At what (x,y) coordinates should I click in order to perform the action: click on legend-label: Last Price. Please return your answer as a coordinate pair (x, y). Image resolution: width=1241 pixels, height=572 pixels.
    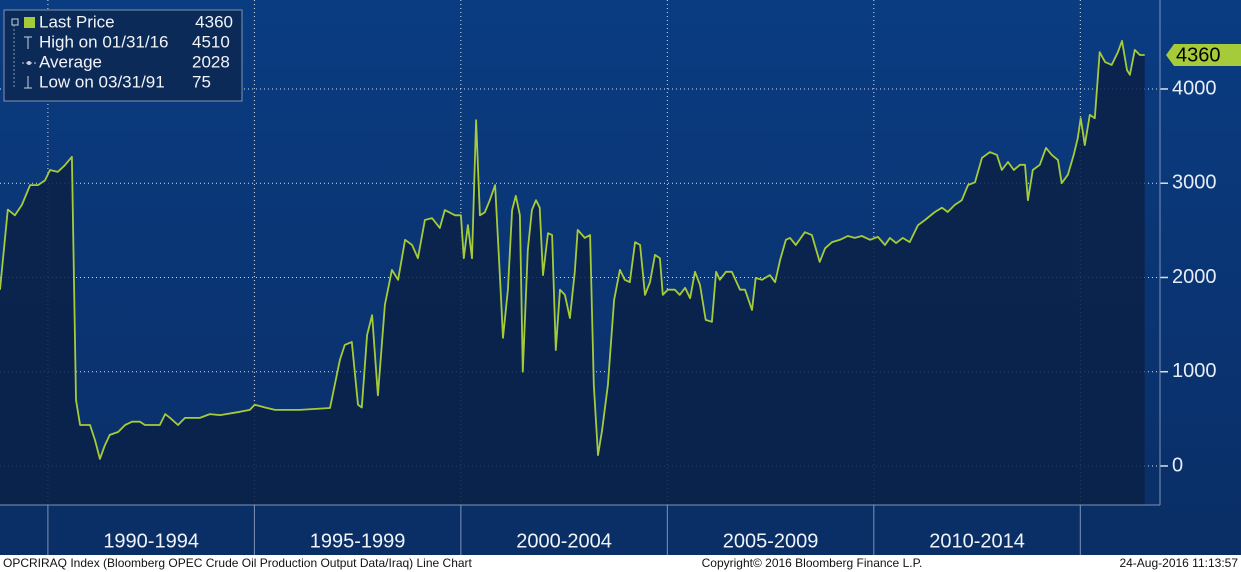
    Looking at the image, I should click on (77, 21).